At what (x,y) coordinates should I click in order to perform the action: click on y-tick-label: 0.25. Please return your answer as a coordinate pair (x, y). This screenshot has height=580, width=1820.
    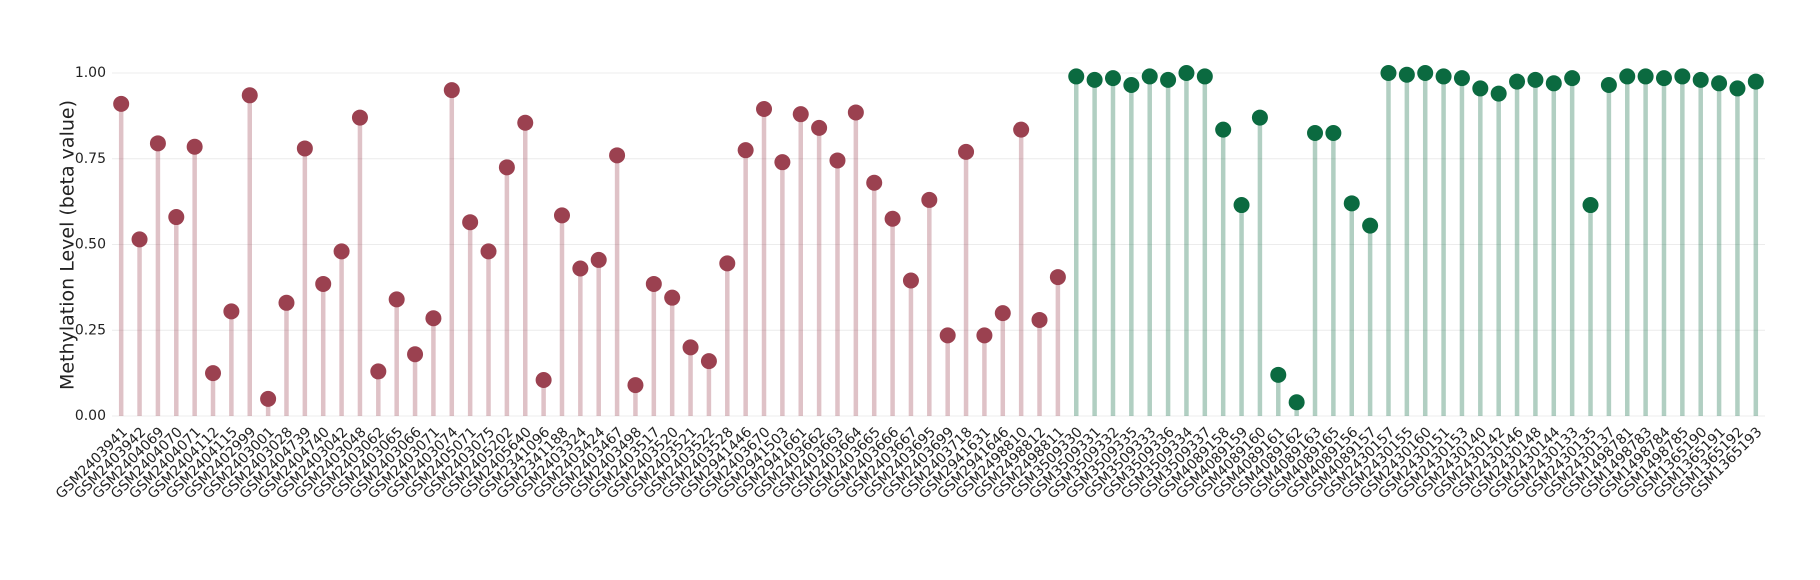
    Looking at the image, I should click on (90, 330).